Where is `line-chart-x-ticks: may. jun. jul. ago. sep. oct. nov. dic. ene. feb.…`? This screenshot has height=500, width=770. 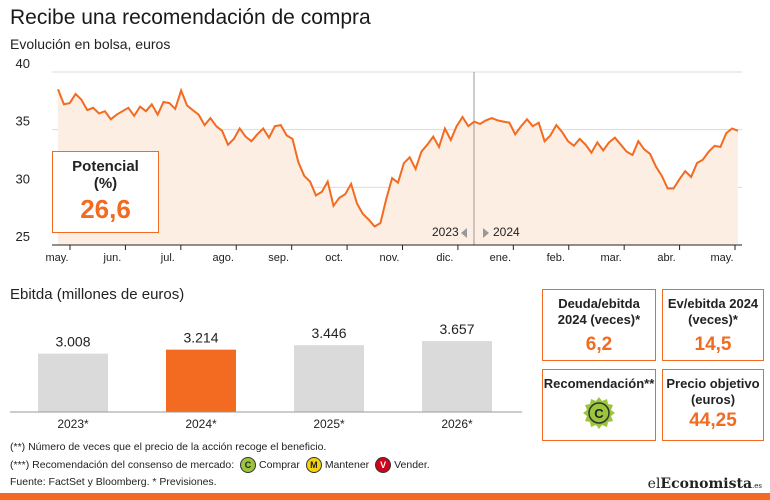 line-chart-x-ticks: may. jun. jul. ago. sep. oct. nov. dic. ene. feb.… is located at coordinates (390, 254).